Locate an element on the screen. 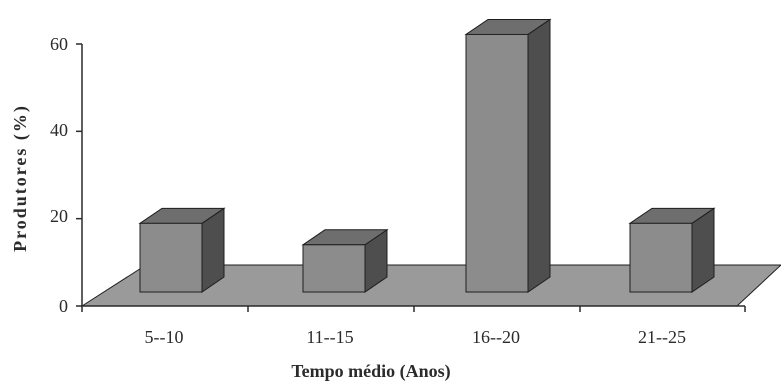 This screenshot has height=384, width=781. x-tick-label-16-20: 16--20 is located at coordinates (496, 337).